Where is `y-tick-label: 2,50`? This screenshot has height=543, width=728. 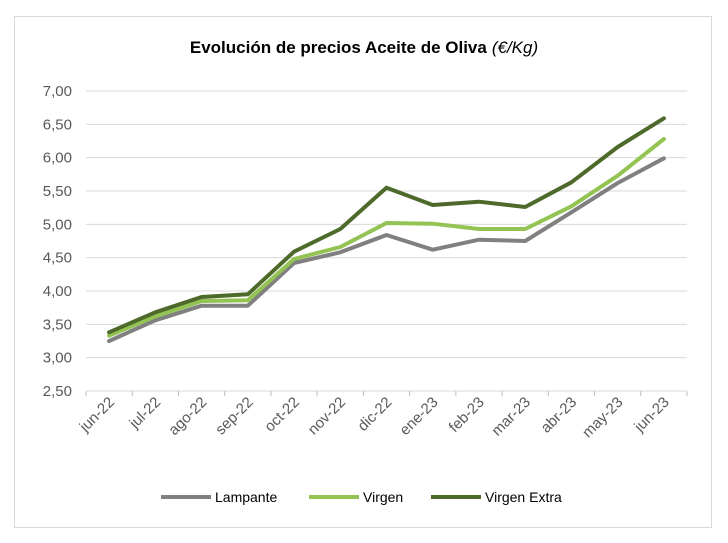
y-tick-label: 2,50 is located at coordinates (57, 391).